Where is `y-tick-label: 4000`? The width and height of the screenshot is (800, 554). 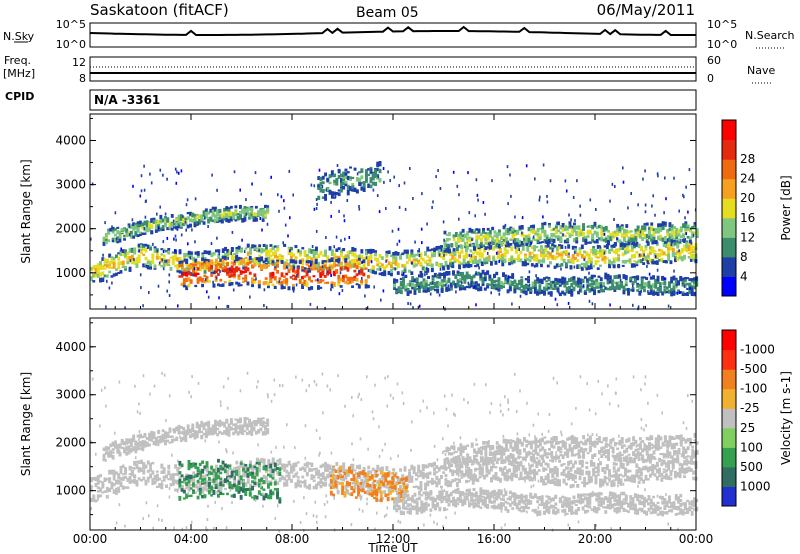
y-tick-label: 4000 is located at coordinates (70, 140).